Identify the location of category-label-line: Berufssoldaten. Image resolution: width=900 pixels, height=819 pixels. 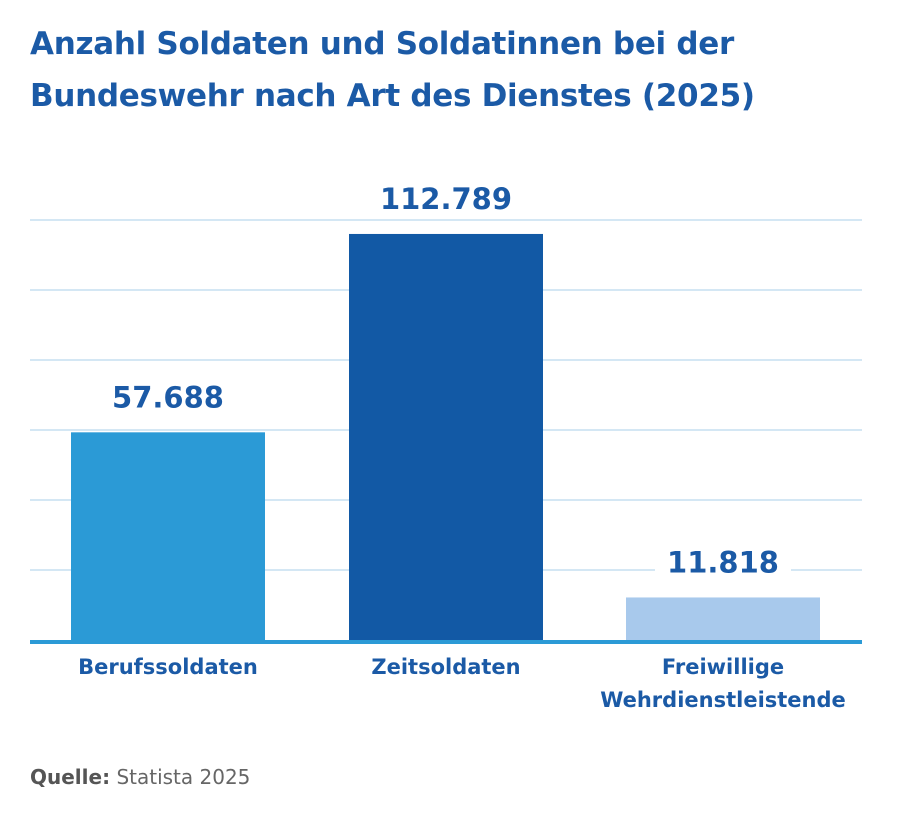
(168, 667).